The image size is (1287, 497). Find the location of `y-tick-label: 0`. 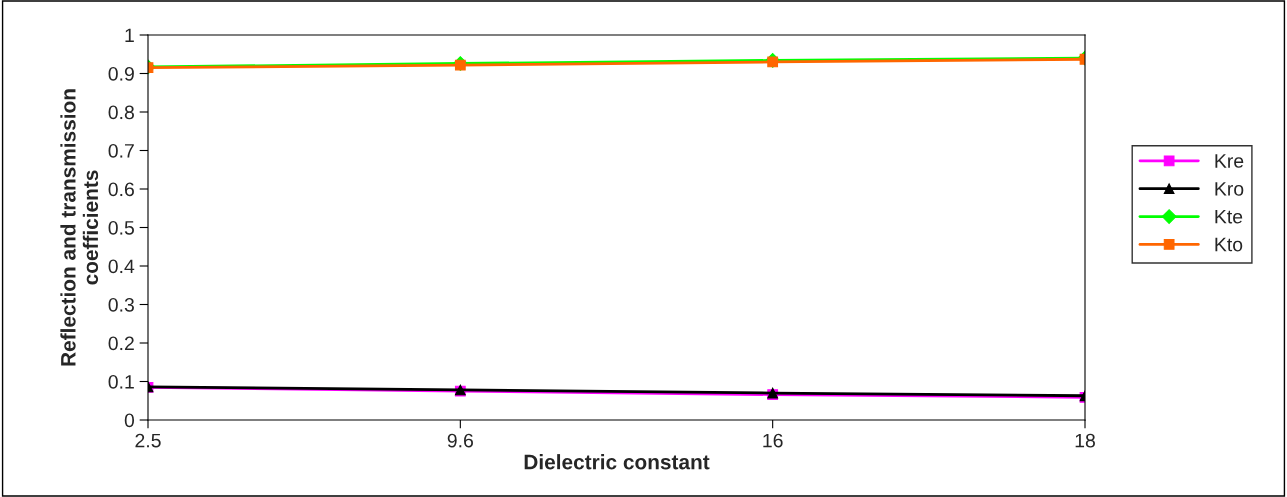

y-tick-label: 0 is located at coordinates (129, 420).